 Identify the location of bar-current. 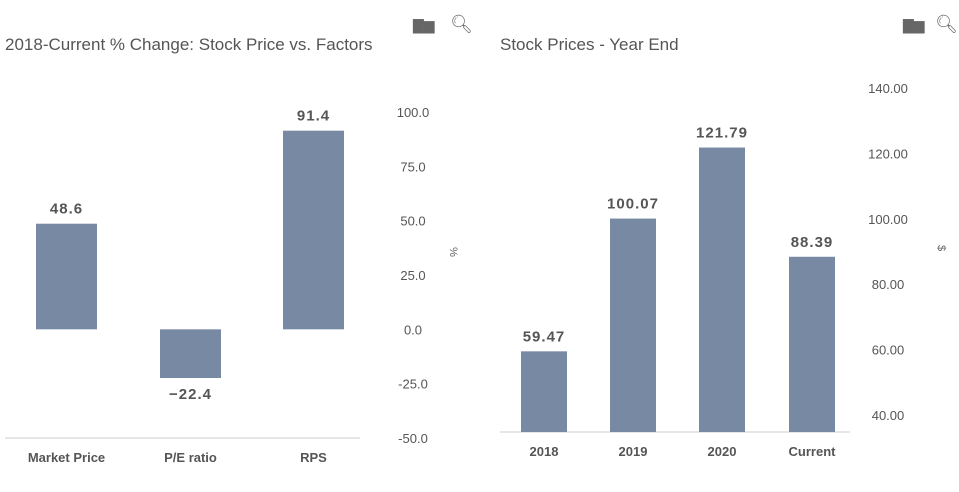
(812, 344).